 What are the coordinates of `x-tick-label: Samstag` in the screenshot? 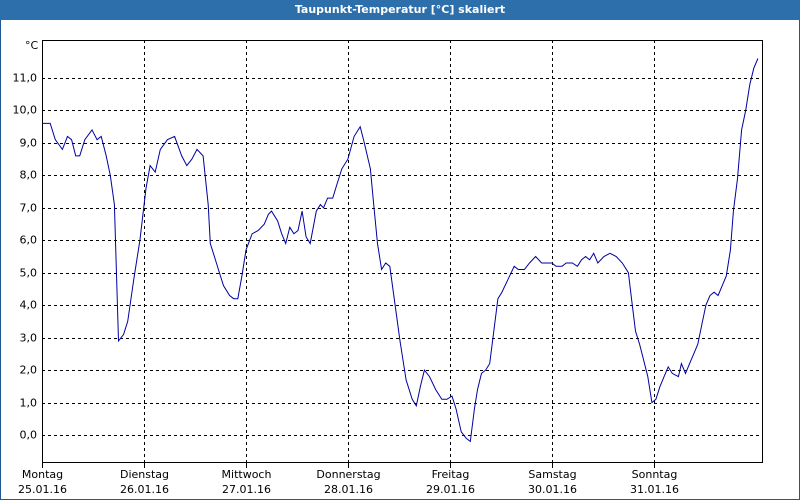 It's located at (552, 474).